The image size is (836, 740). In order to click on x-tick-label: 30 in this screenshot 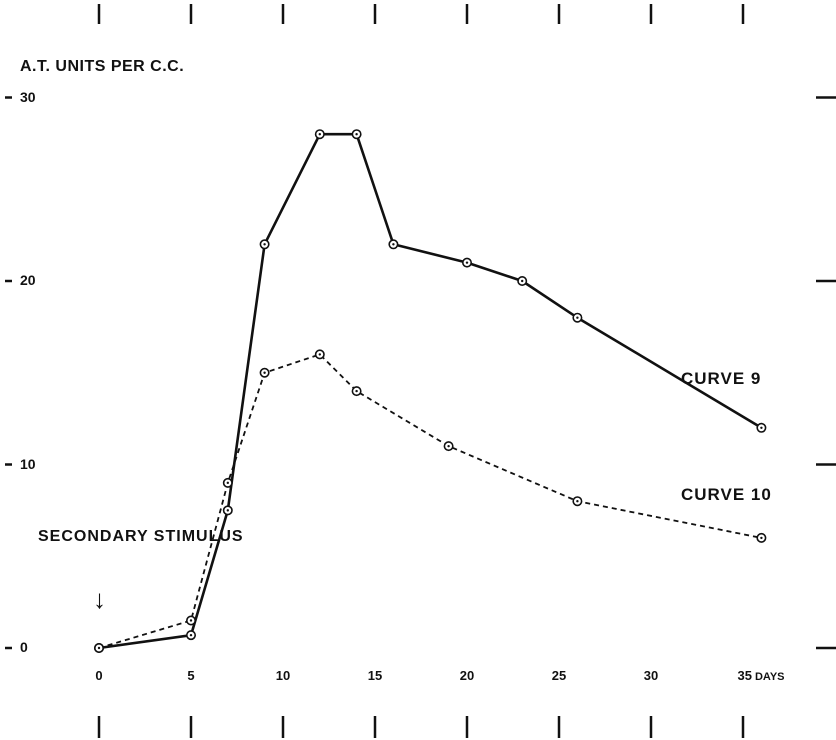, I will do `click(651, 675)`.